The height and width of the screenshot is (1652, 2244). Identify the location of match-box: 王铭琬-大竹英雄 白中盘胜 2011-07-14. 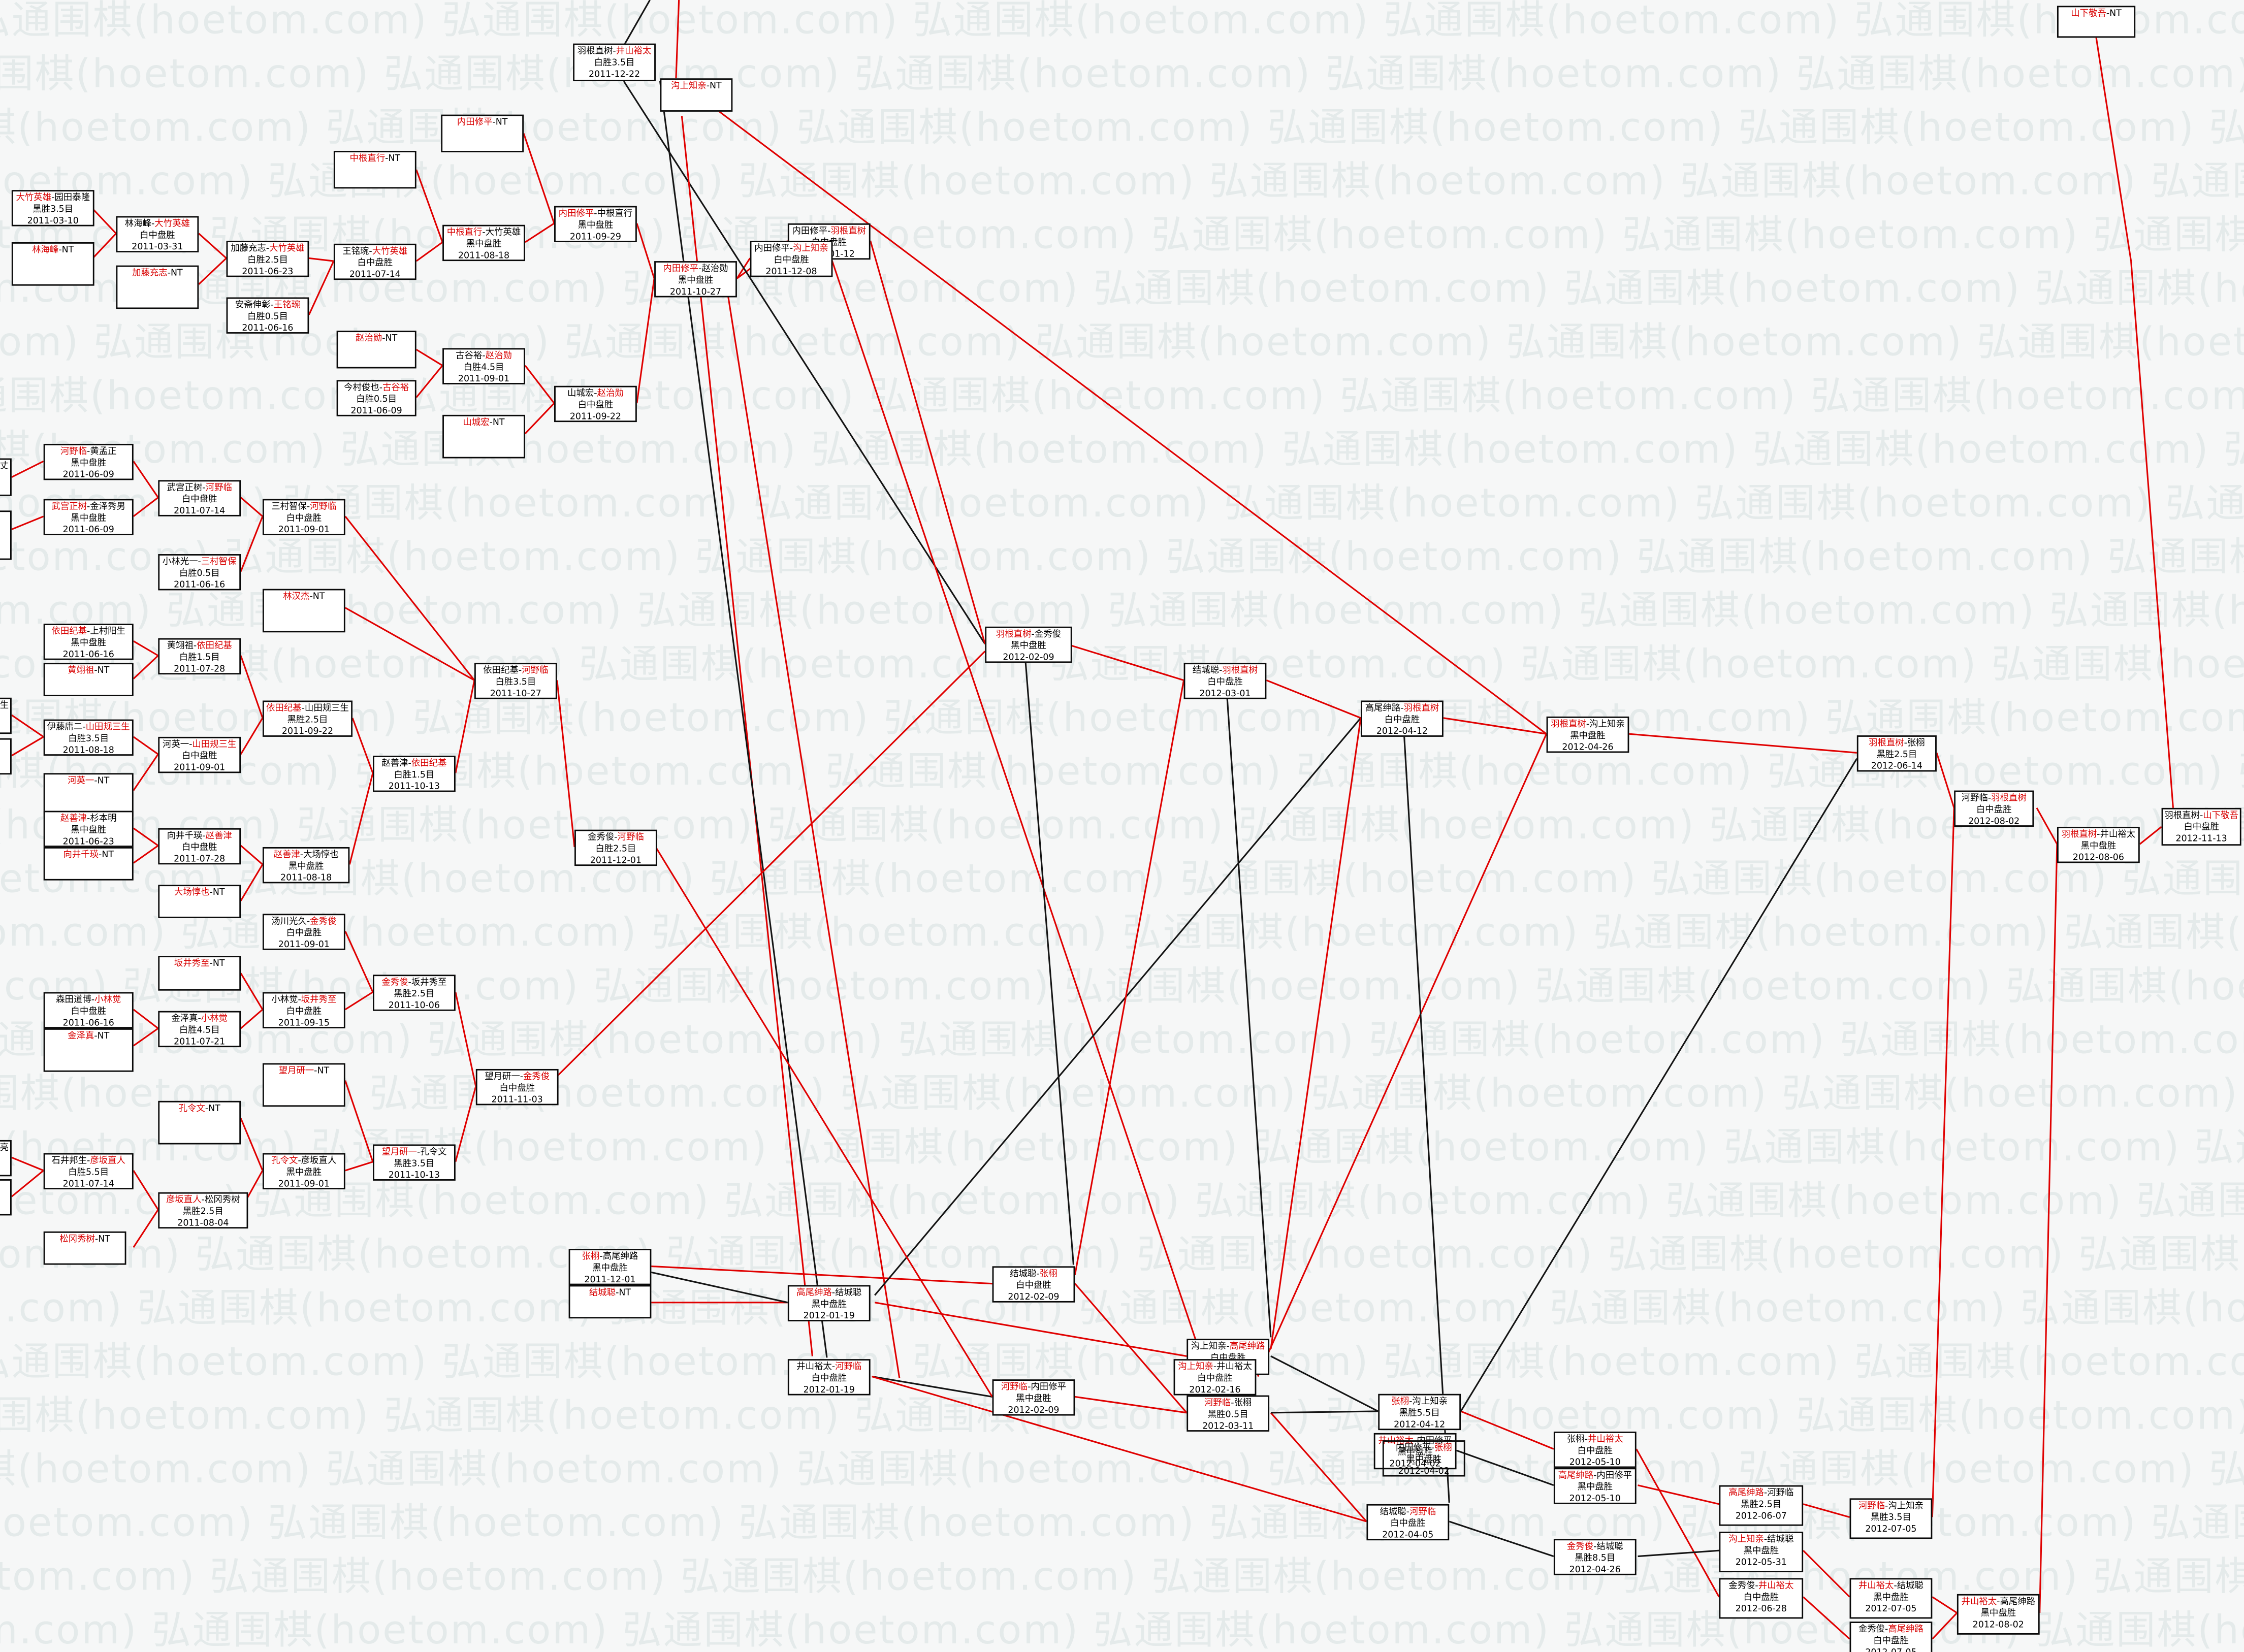
(374, 261).